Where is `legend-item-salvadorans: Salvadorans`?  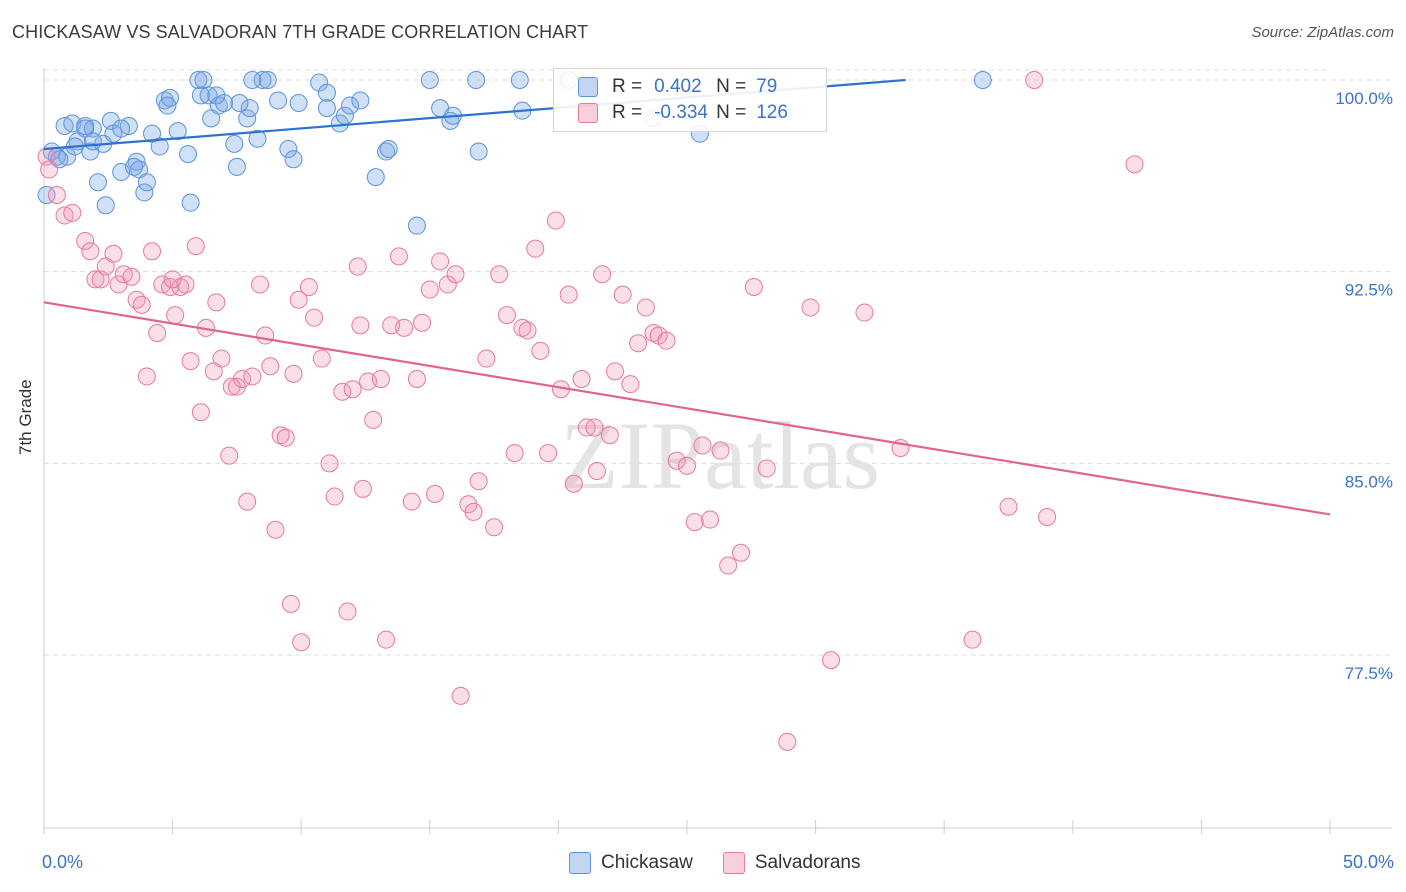 legend-item-salvadorans: Salvadorans is located at coordinates (791, 863).